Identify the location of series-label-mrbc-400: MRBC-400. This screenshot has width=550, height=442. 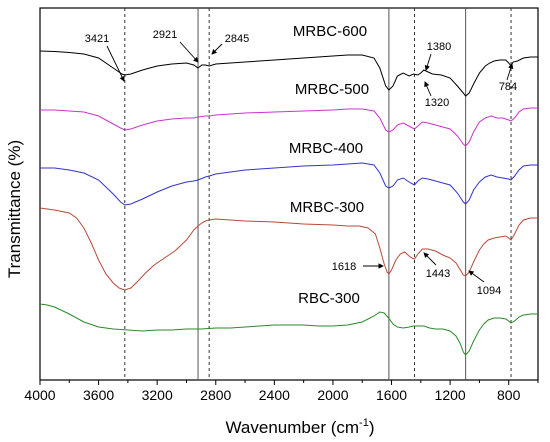
(326, 148).